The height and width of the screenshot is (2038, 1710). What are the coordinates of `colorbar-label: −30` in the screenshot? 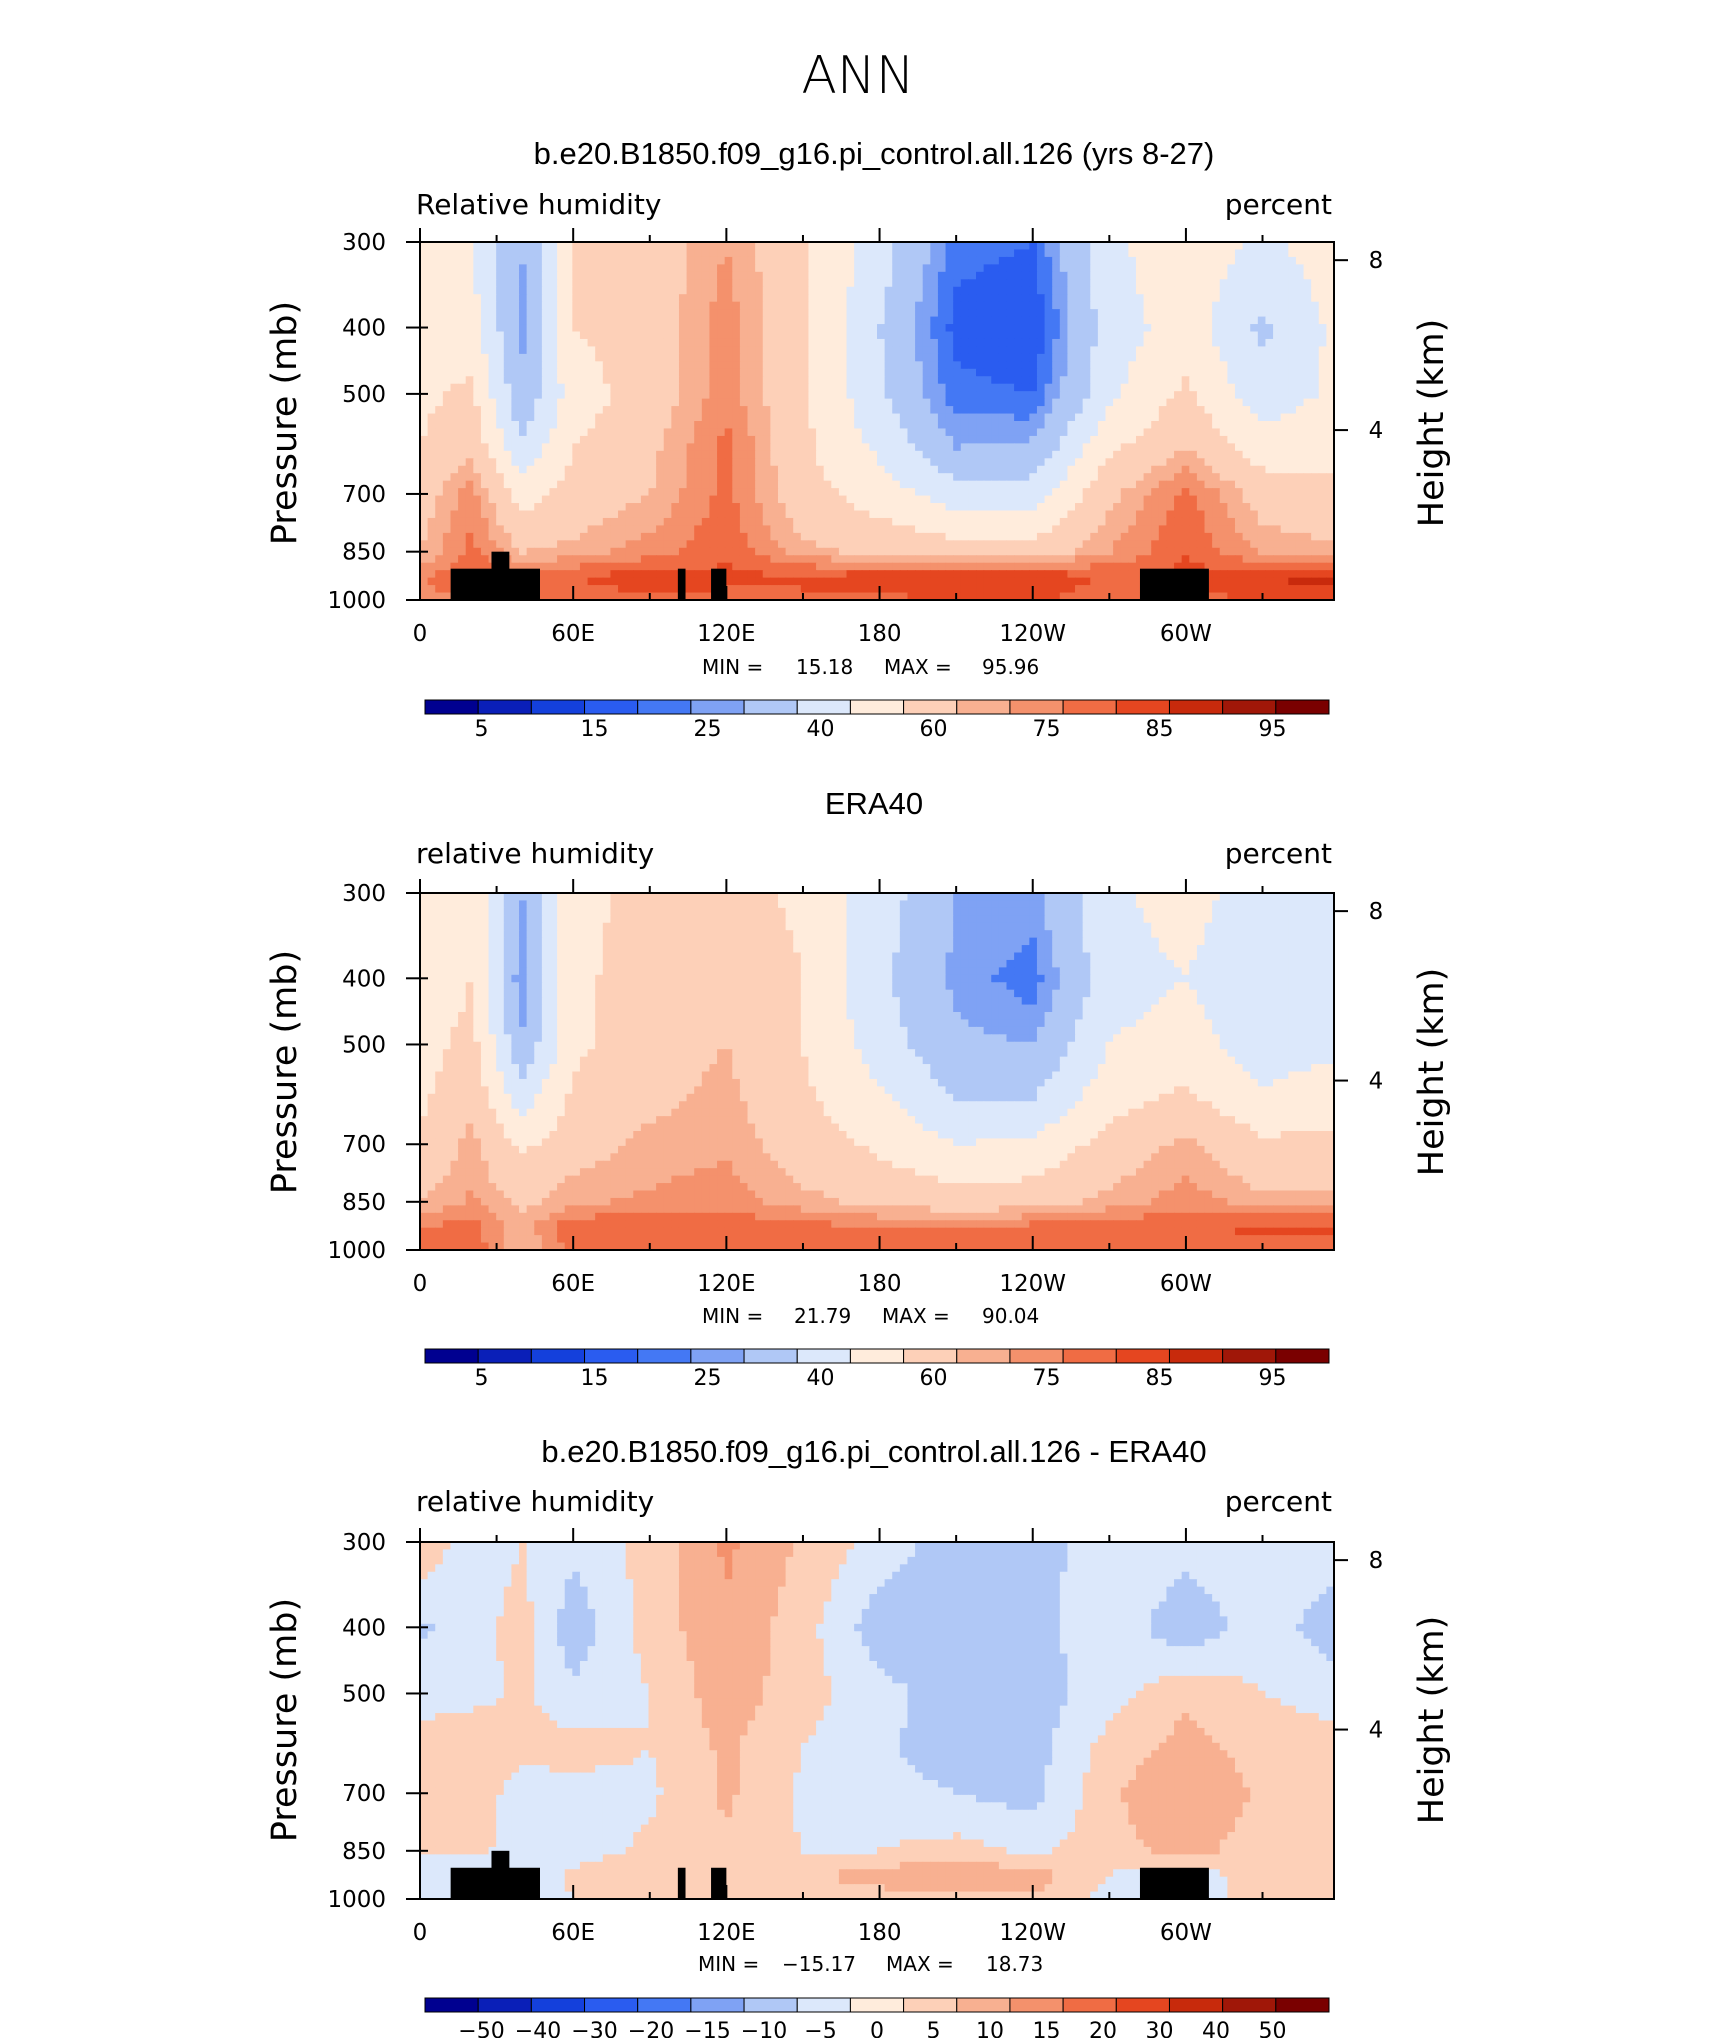 It's located at (594, 2028).